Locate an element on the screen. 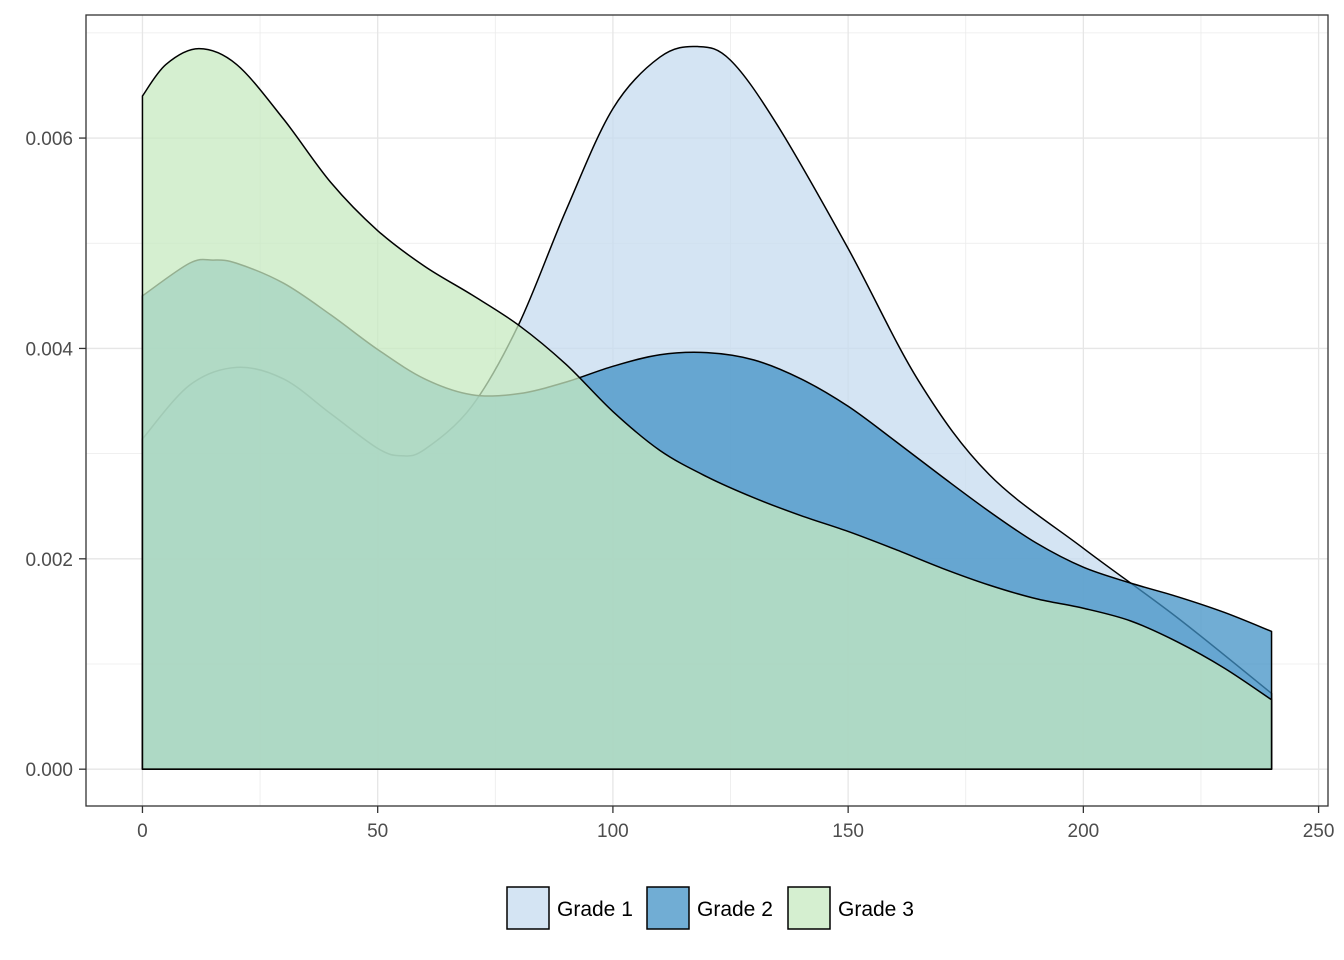 This screenshot has height=960, width=1344. x-tick-label: 100 is located at coordinates (613, 831).